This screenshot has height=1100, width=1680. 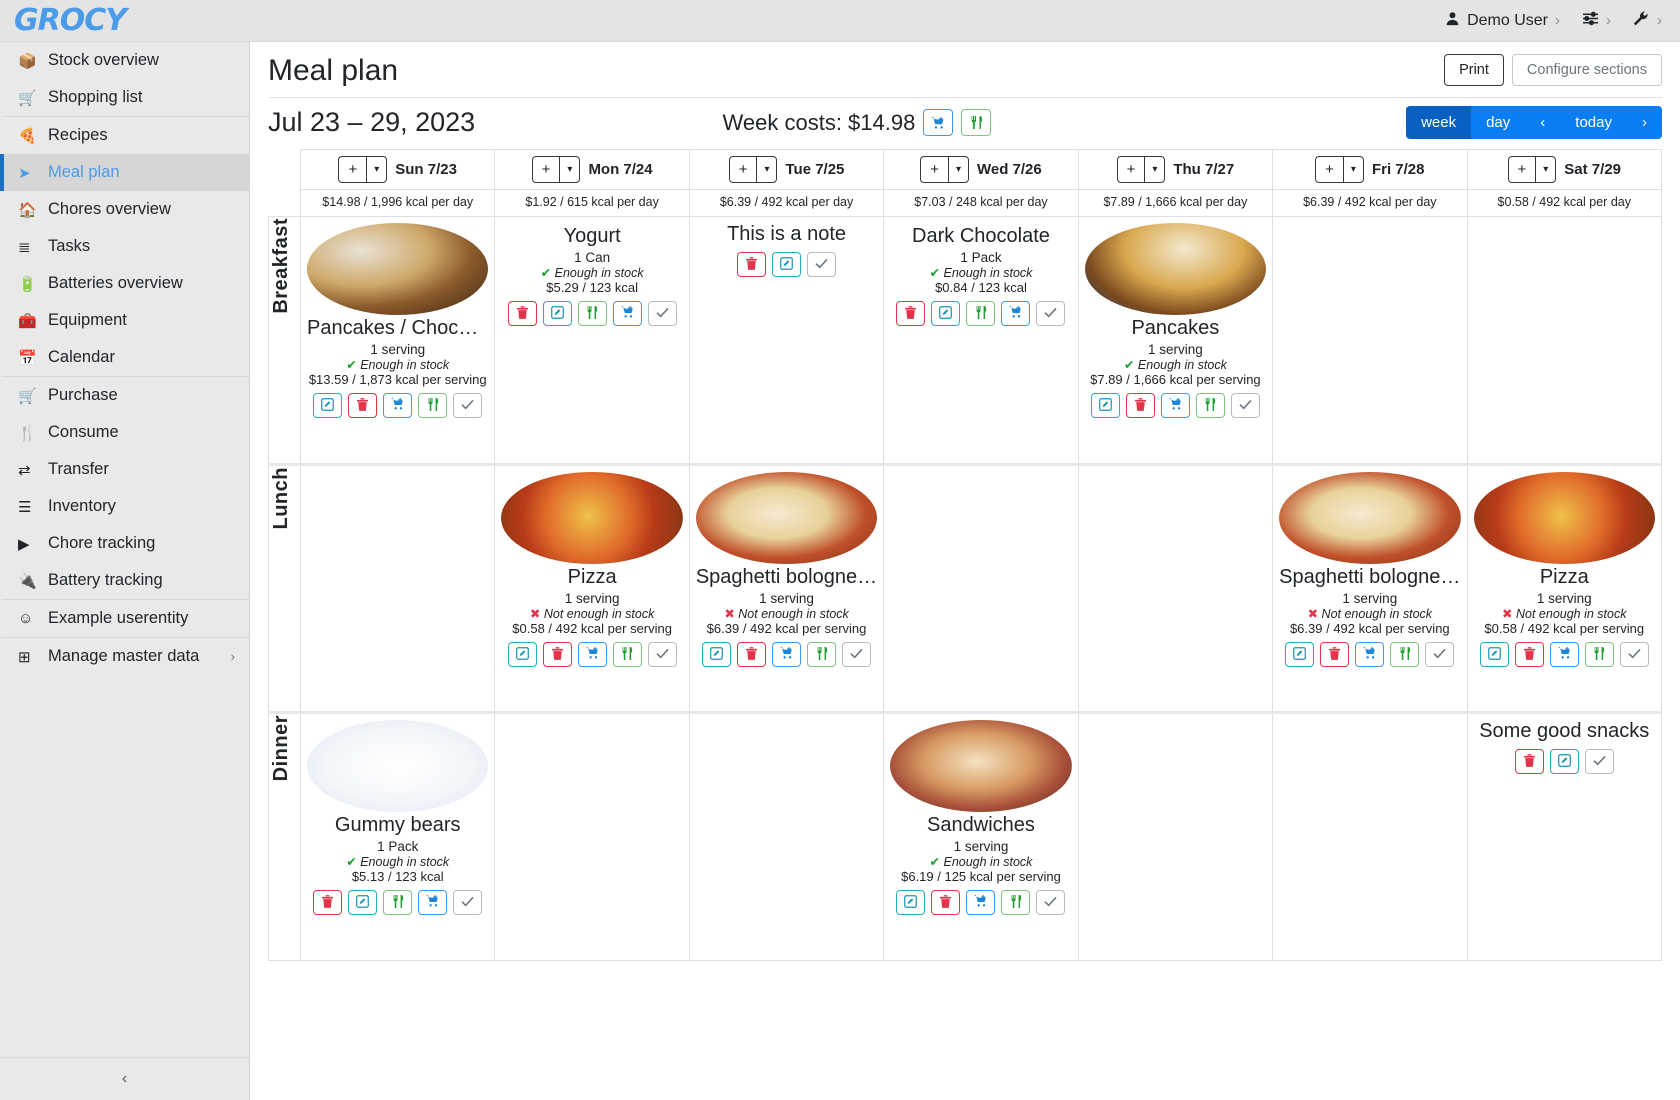 What do you see at coordinates (124, 469) in the screenshot?
I see `sidebar-item-transfer: ⇄ Transfer` at bounding box center [124, 469].